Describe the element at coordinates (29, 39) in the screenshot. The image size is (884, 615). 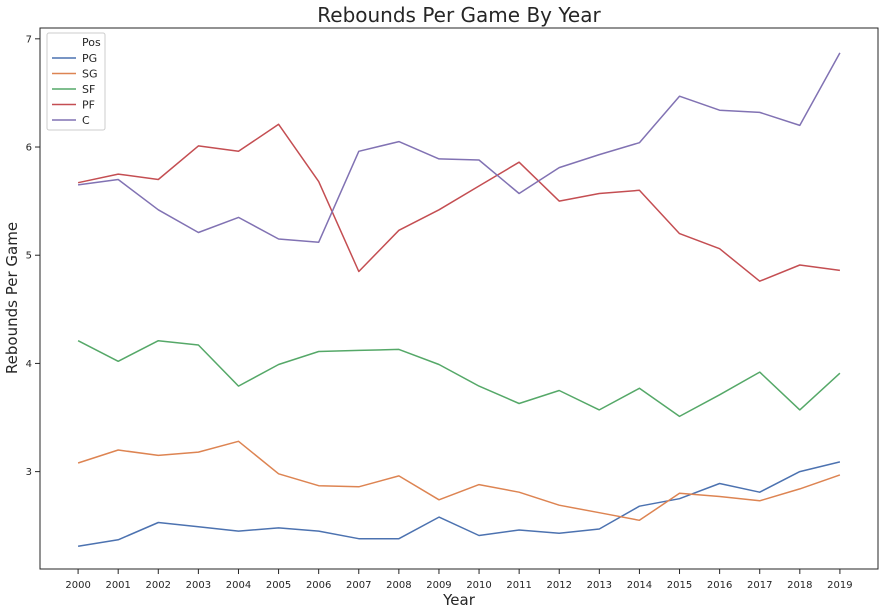
I see `y-tick-label: 7` at that location.